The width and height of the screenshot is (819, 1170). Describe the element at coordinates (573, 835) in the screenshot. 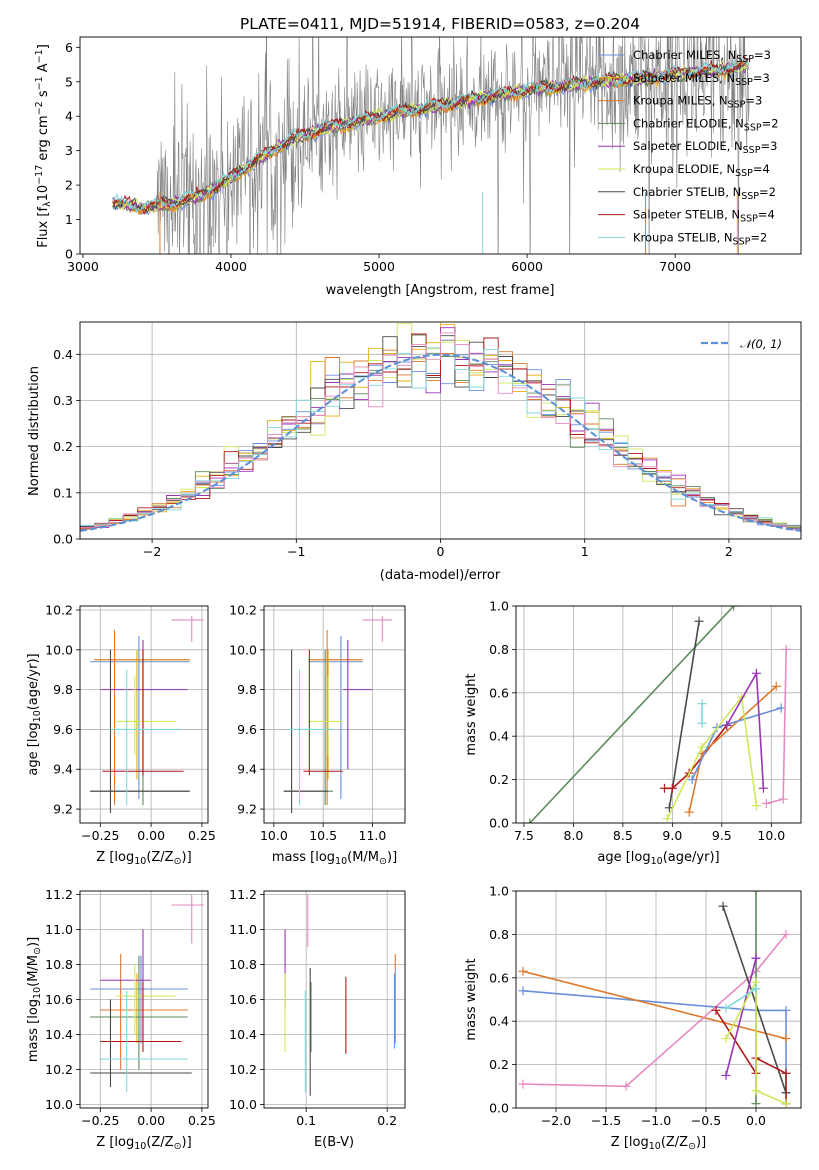

I see `x-tick-label: 8.0` at that location.